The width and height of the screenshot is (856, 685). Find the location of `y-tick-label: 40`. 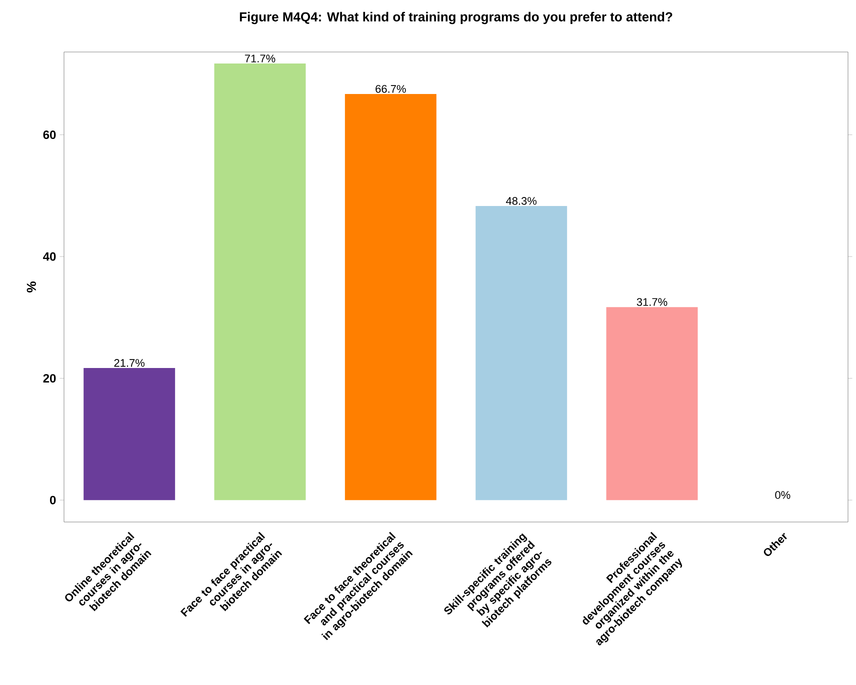

y-tick-label: 40 is located at coordinates (49, 256).